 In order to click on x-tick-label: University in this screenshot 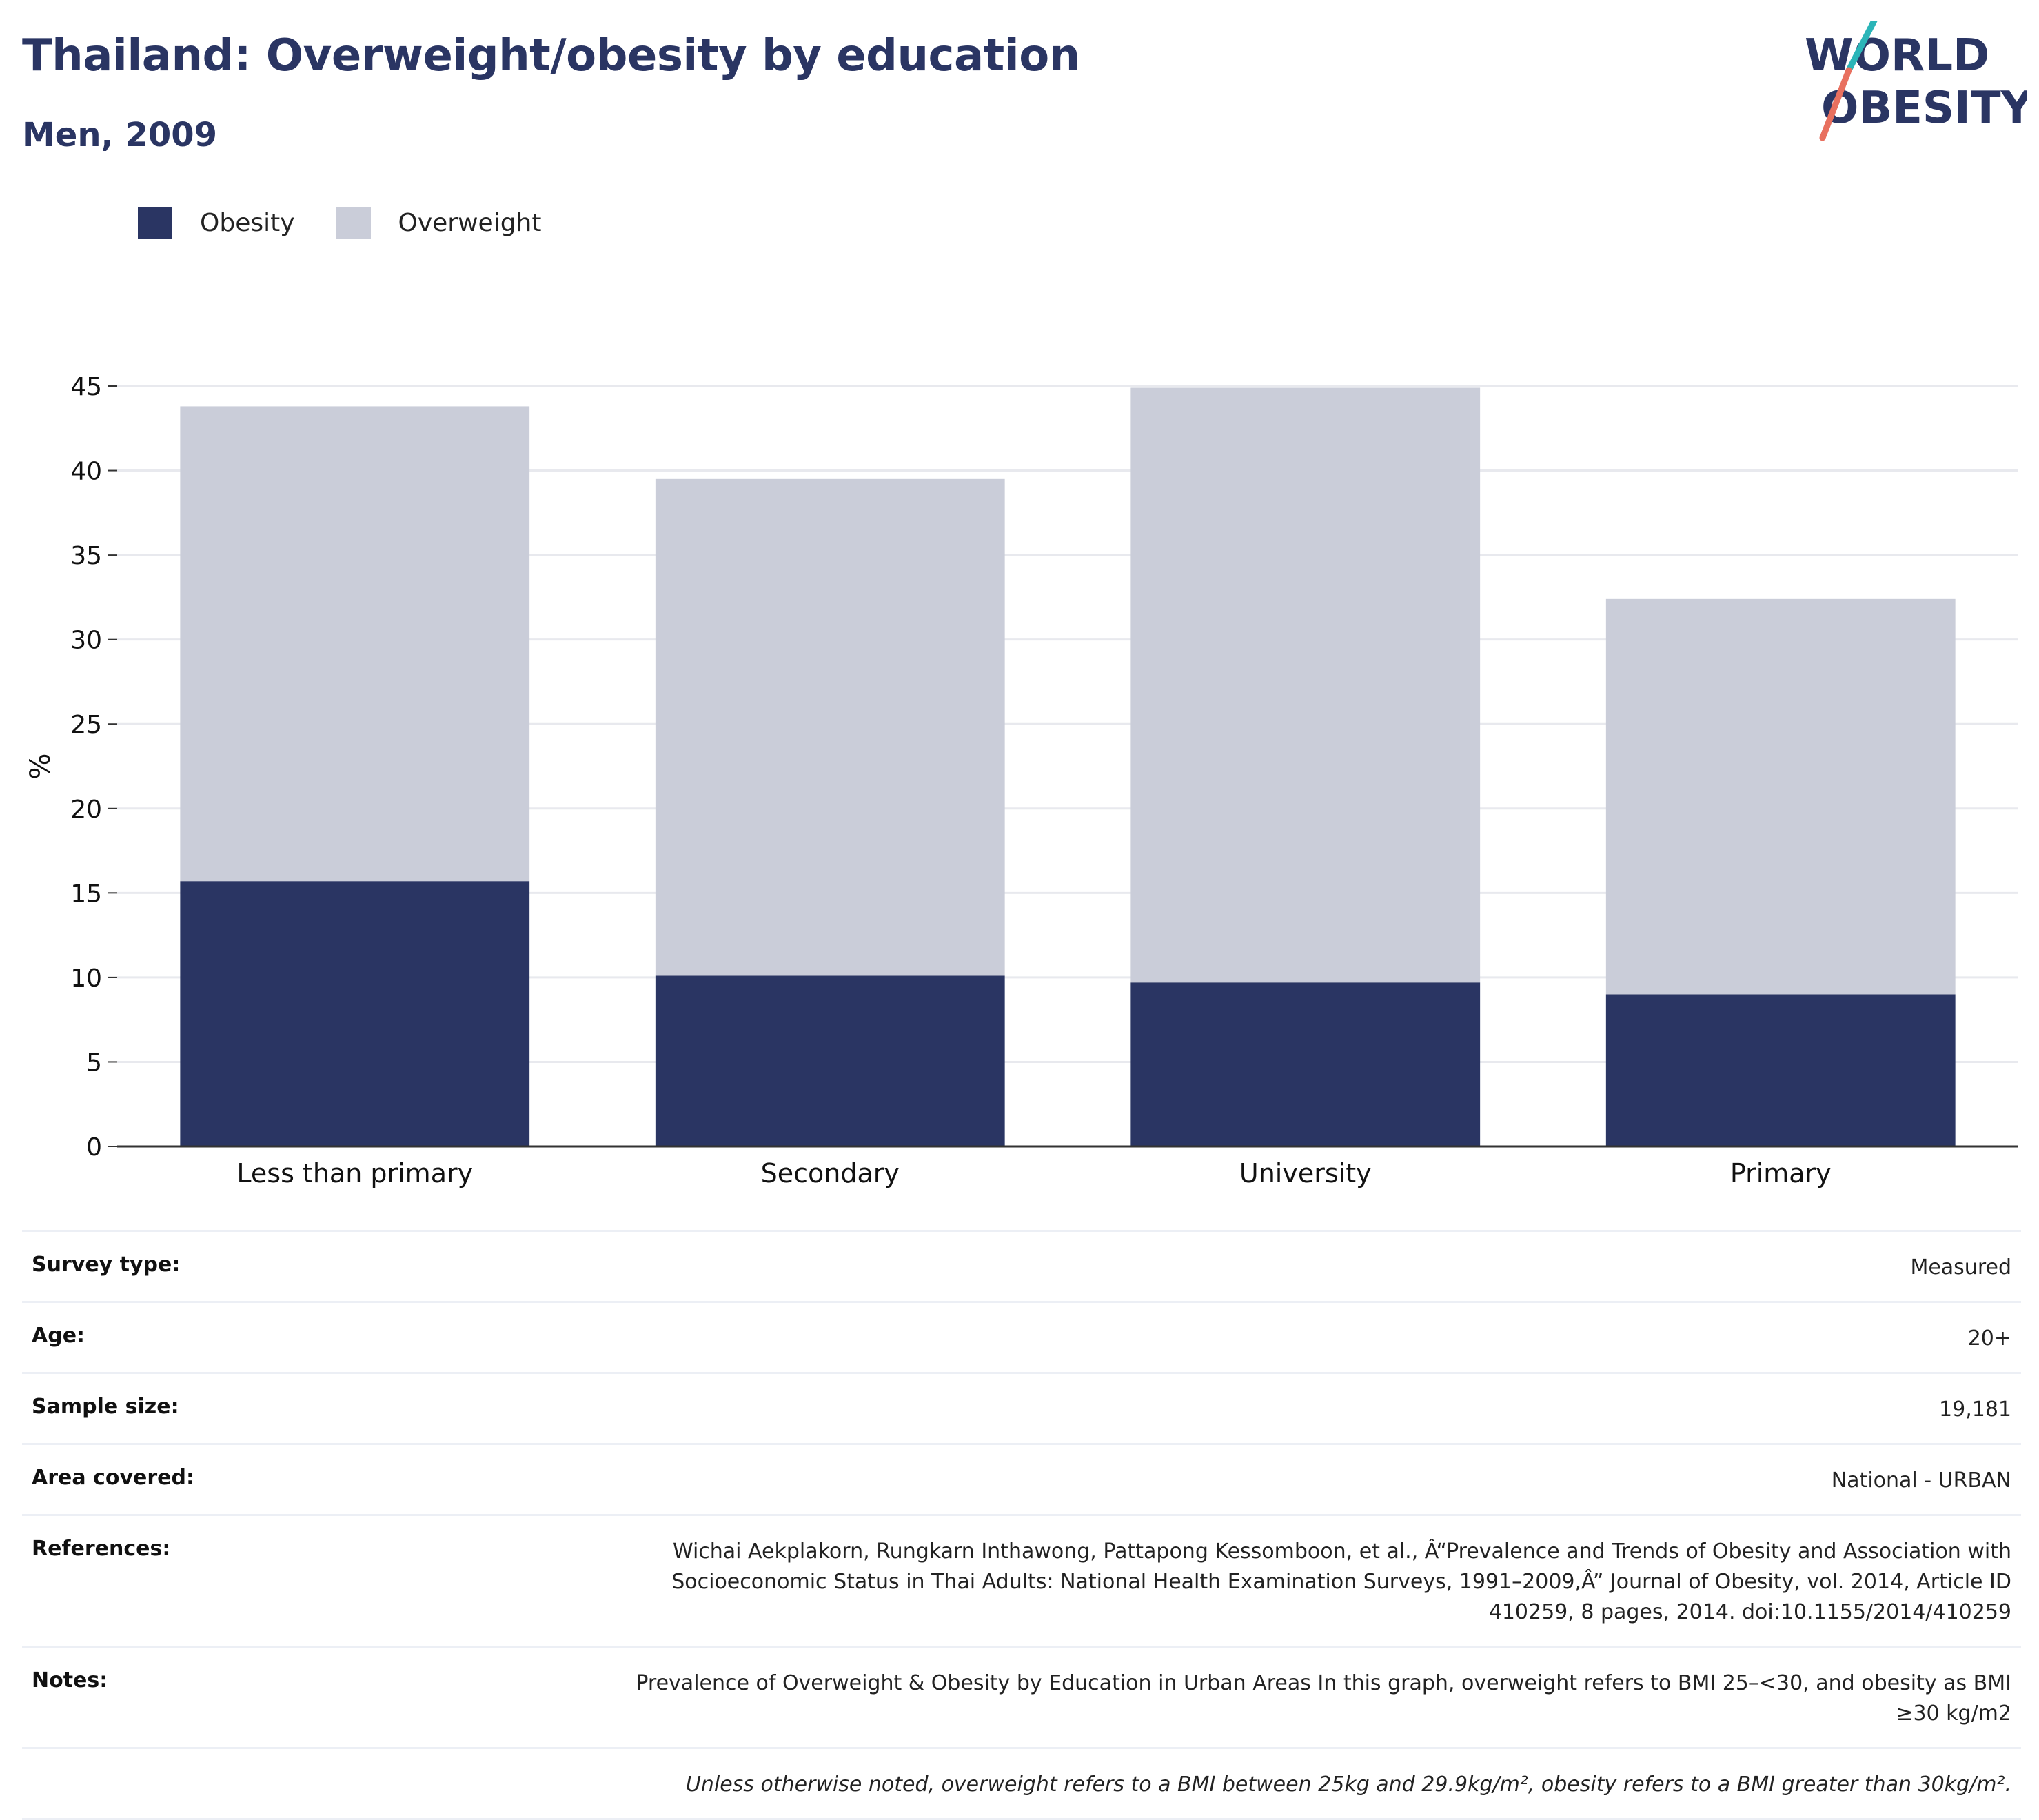, I will do `click(1305, 1173)`.